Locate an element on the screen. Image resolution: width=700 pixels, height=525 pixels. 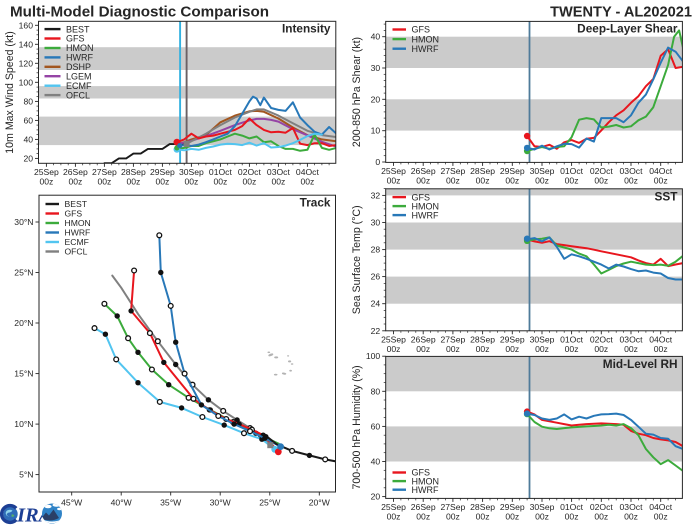
svg-text: 32 is located at coordinates (376, 195).